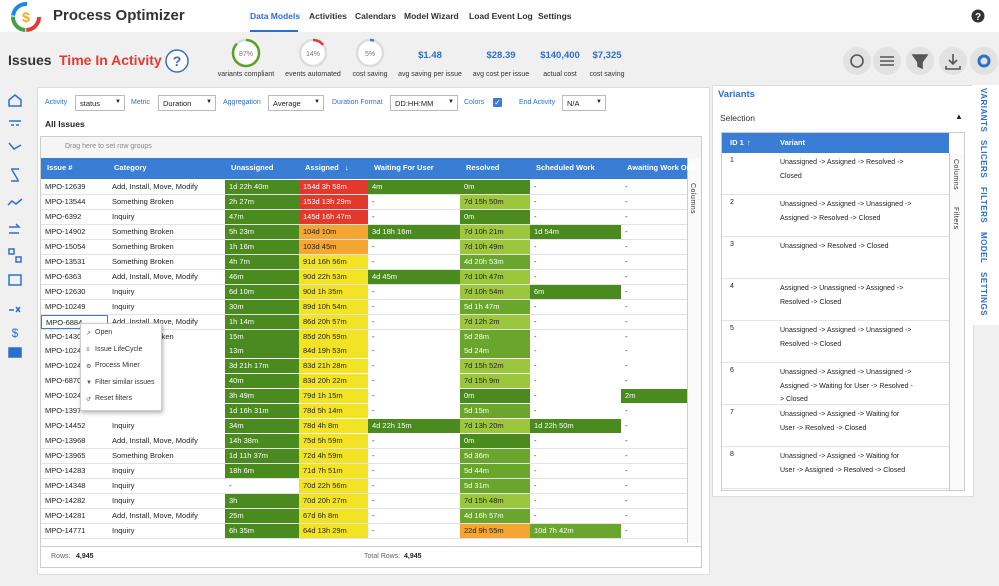 This screenshot has width=999, height=586. What do you see at coordinates (732, 454) in the screenshot?
I see `variant-id: 8` at bounding box center [732, 454].